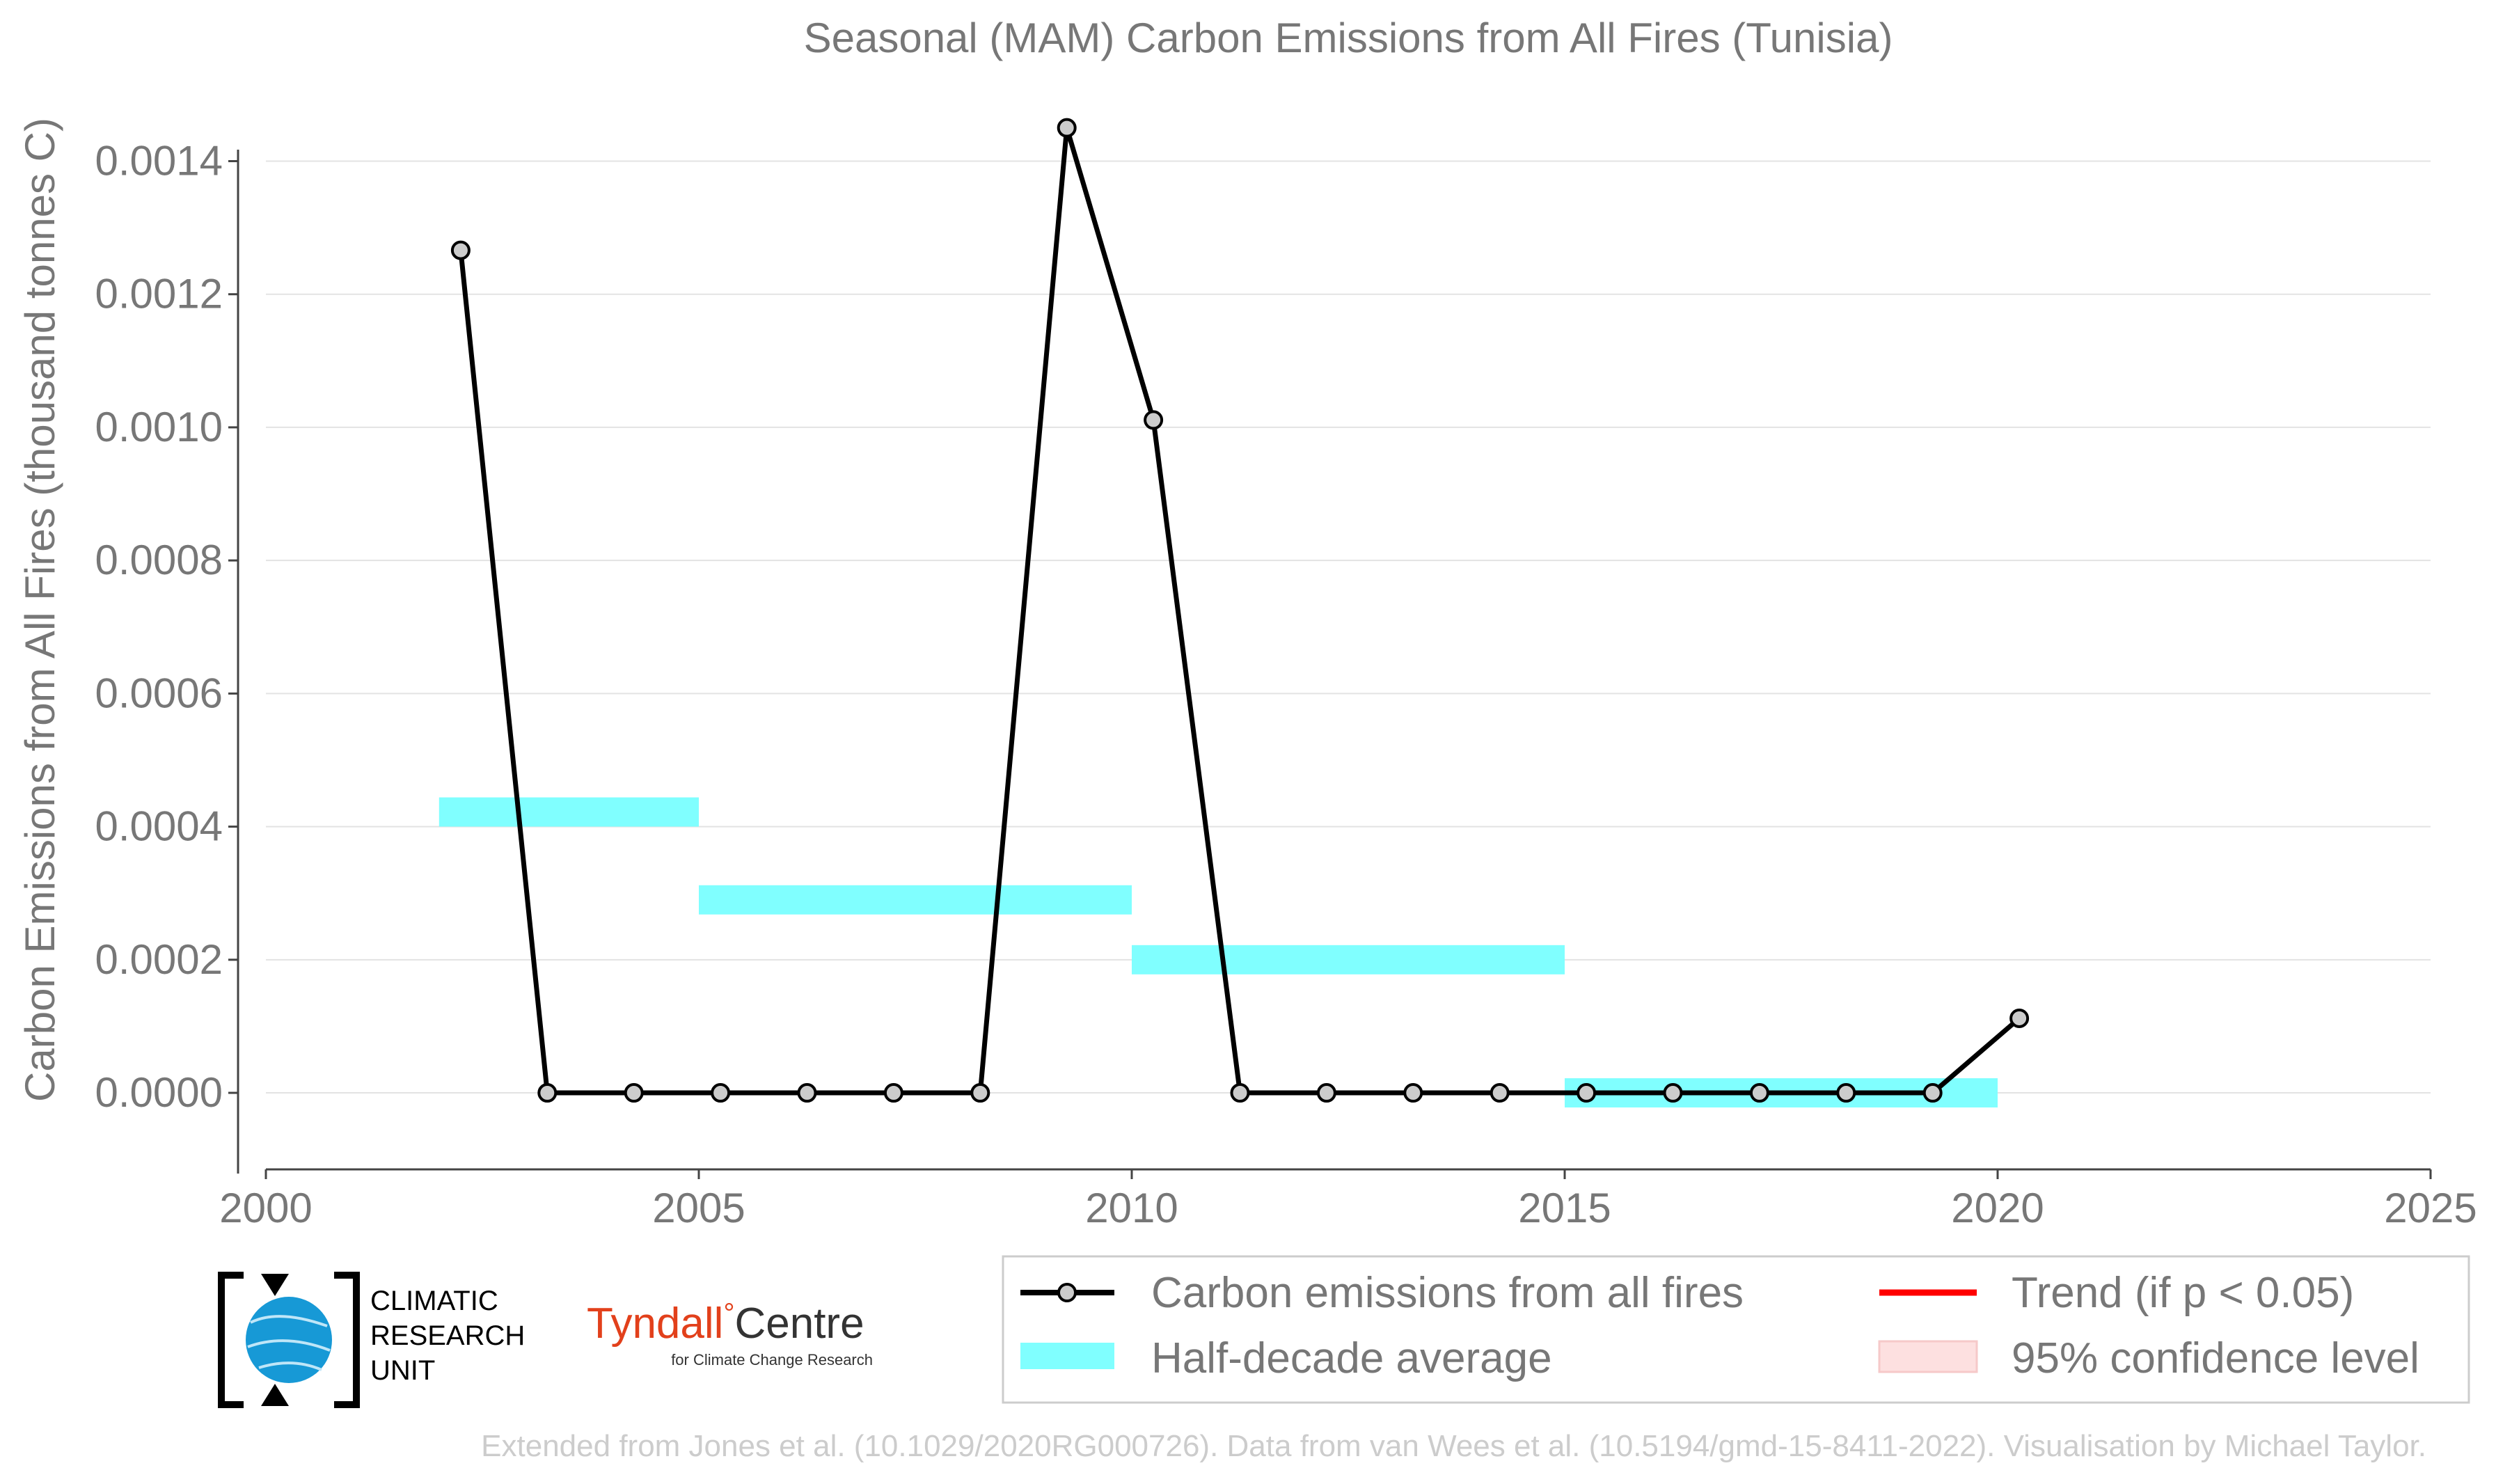  What do you see at coordinates (2183, 1293) in the screenshot?
I see `legend-label-trend: Trend (if p < 0.05)` at bounding box center [2183, 1293].